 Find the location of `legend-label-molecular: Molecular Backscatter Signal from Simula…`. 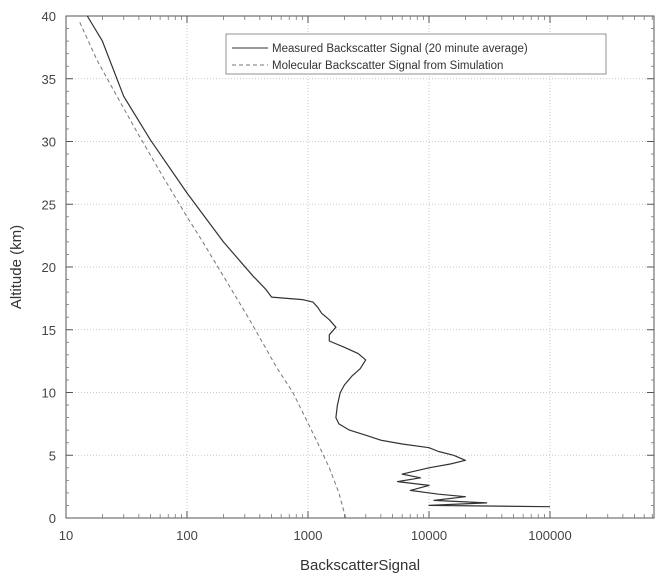

legend-label-molecular: Molecular Backscatter Signal from Simula… is located at coordinates (387, 66).